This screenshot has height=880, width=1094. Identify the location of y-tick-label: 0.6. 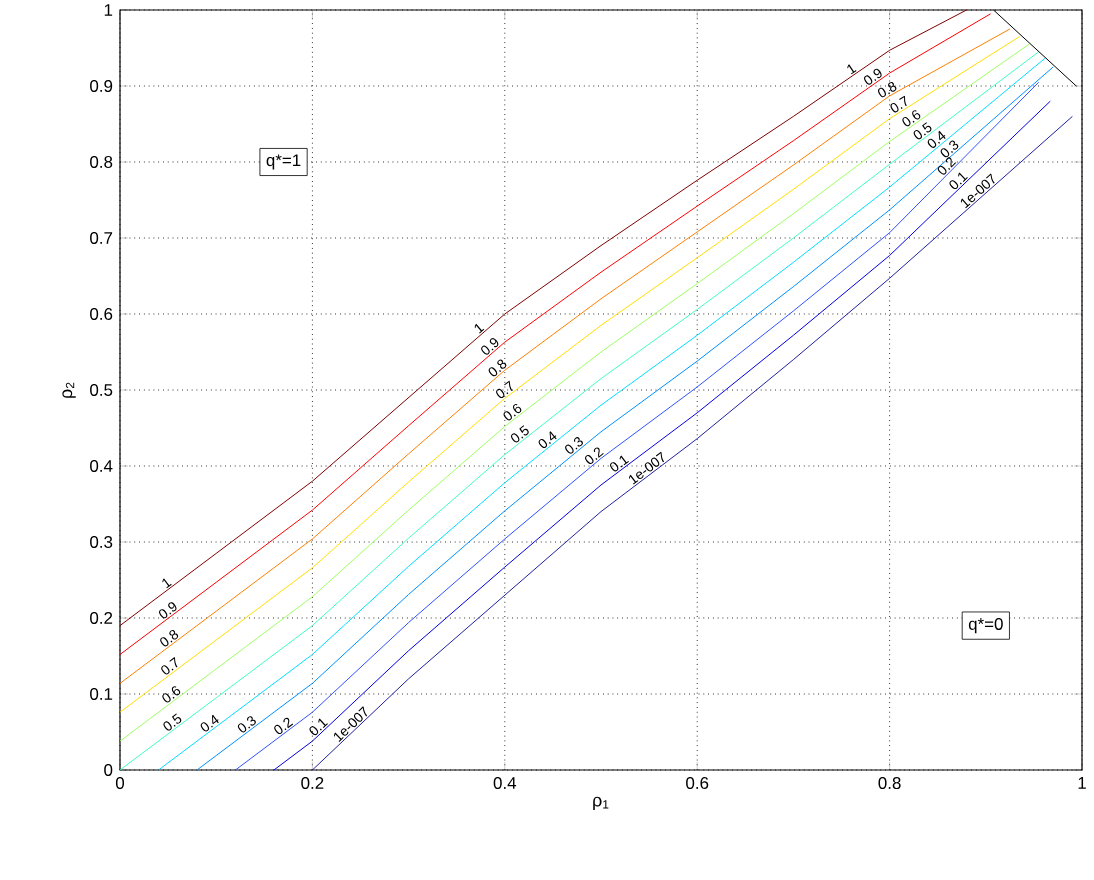
(101, 314).